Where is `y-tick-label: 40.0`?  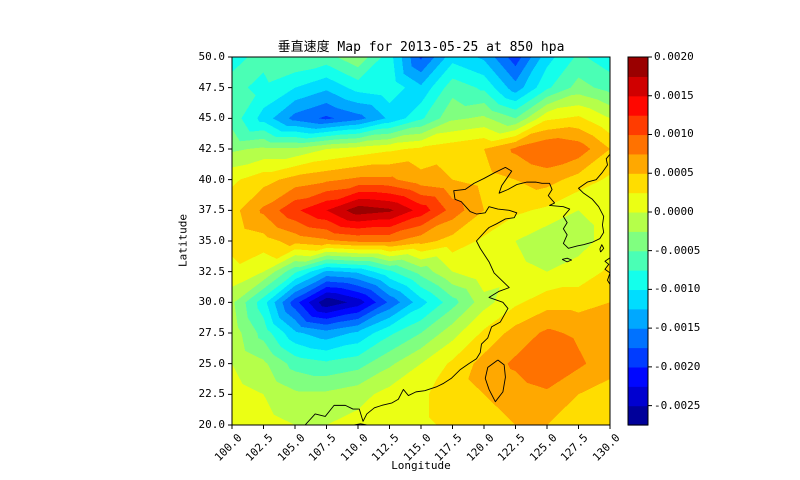 y-tick-label: 40.0 is located at coordinates (212, 179).